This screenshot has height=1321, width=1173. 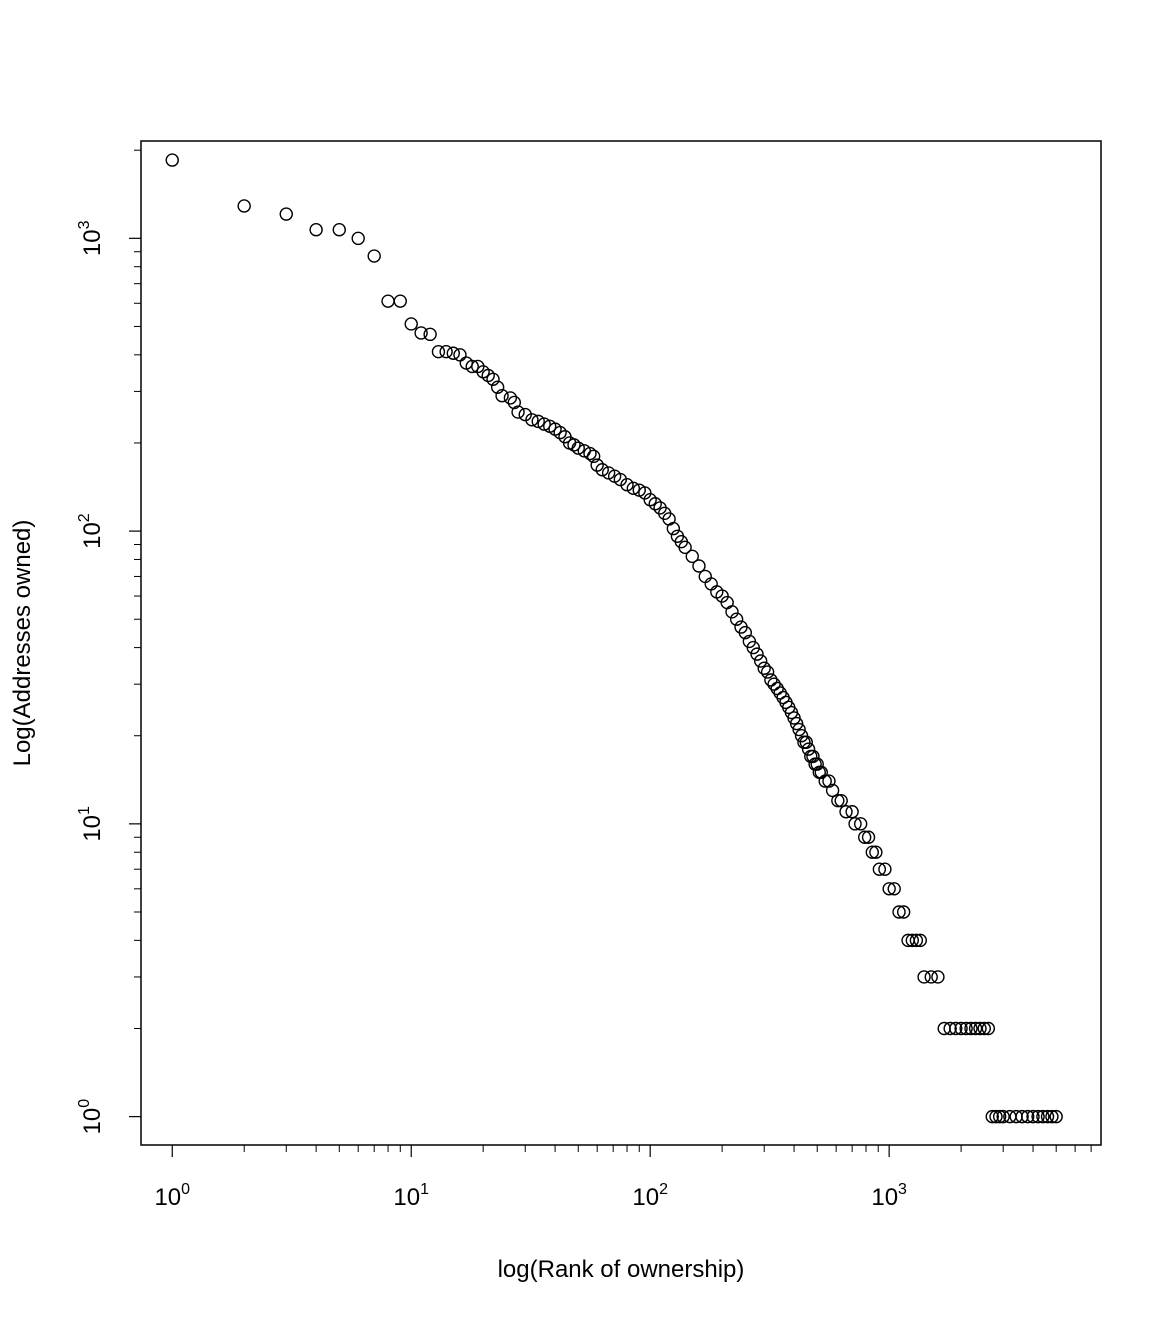 What do you see at coordinates (91, 824) in the screenshot?
I see `y-tick-label: 101` at bounding box center [91, 824].